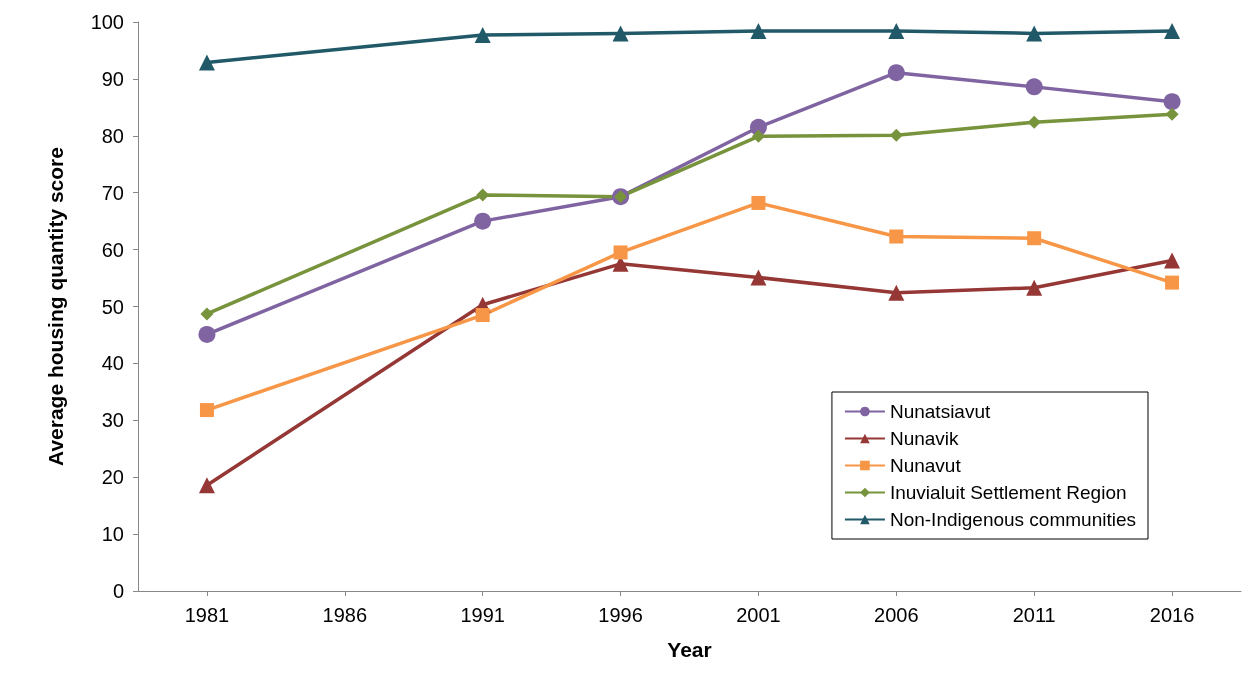  I want to click on y-tick-label: 60, so click(112, 249).